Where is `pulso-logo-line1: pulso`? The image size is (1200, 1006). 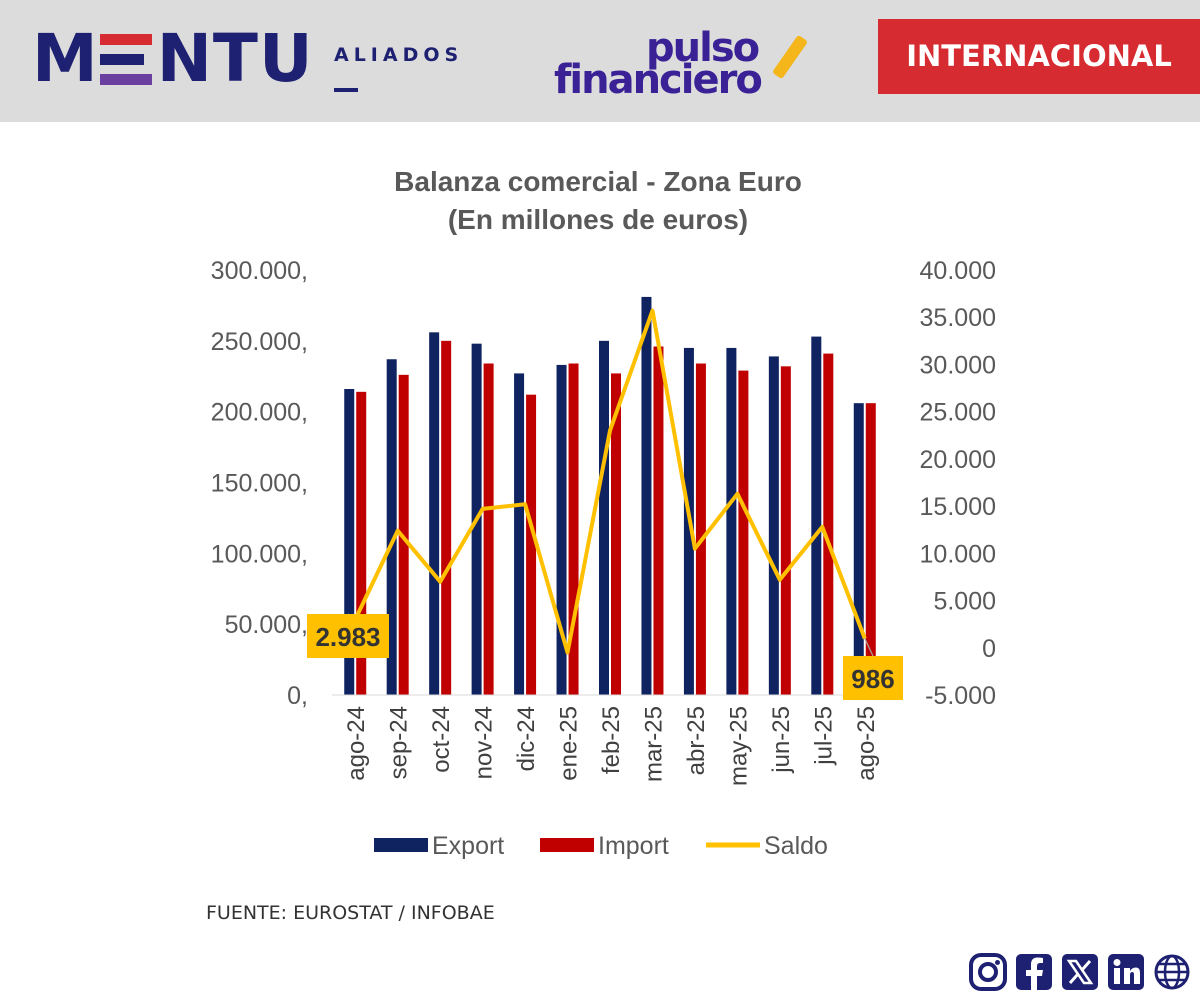
pulso-logo-line1: pulso is located at coordinates (703, 48).